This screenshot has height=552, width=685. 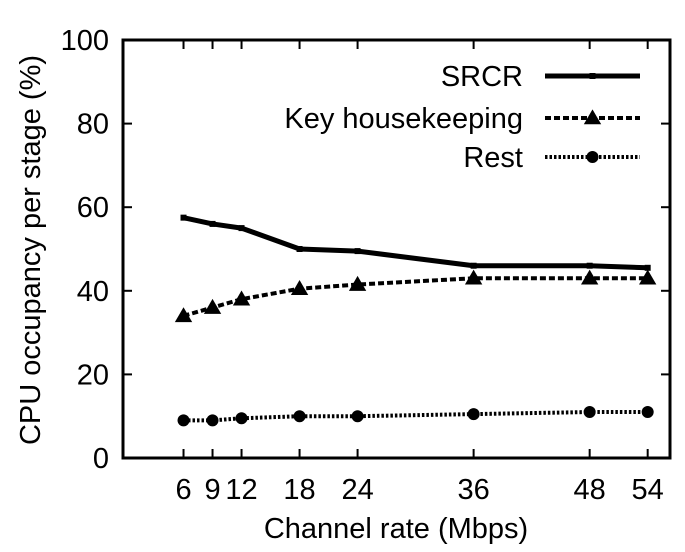 I want to click on legend-marker-srcr, so click(x=592, y=76).